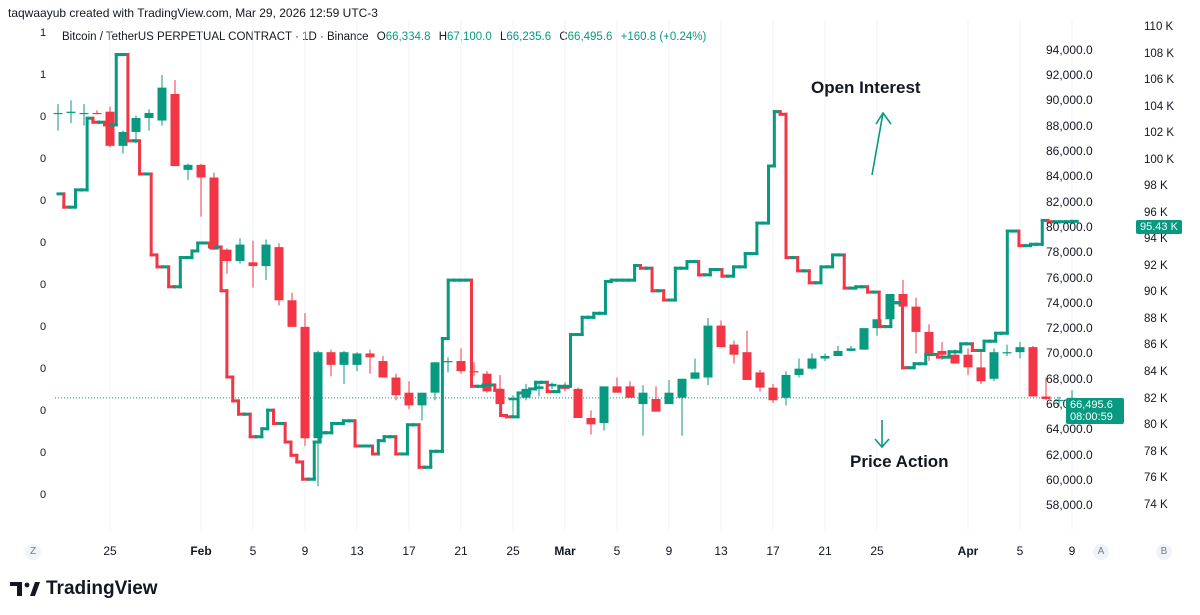  Describe the element at coordinates (503, 37) in the screenshot. I see `low-label: L` at that location.